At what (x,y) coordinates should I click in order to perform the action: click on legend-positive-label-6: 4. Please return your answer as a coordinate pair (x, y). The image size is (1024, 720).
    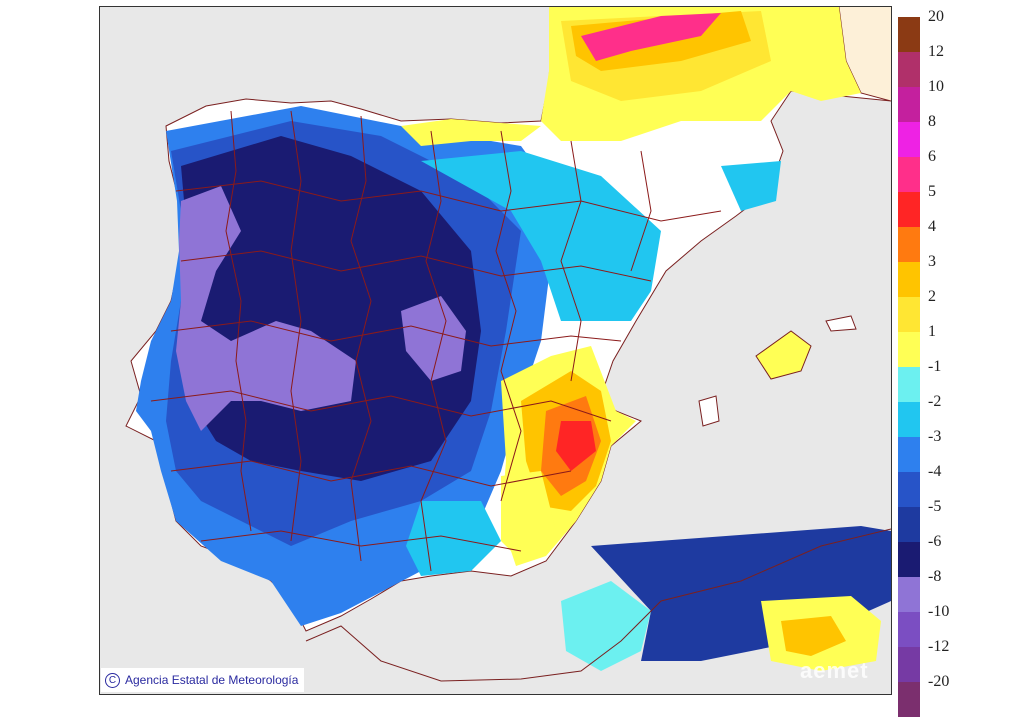
    Looking at the image, I should click on (932, 226).